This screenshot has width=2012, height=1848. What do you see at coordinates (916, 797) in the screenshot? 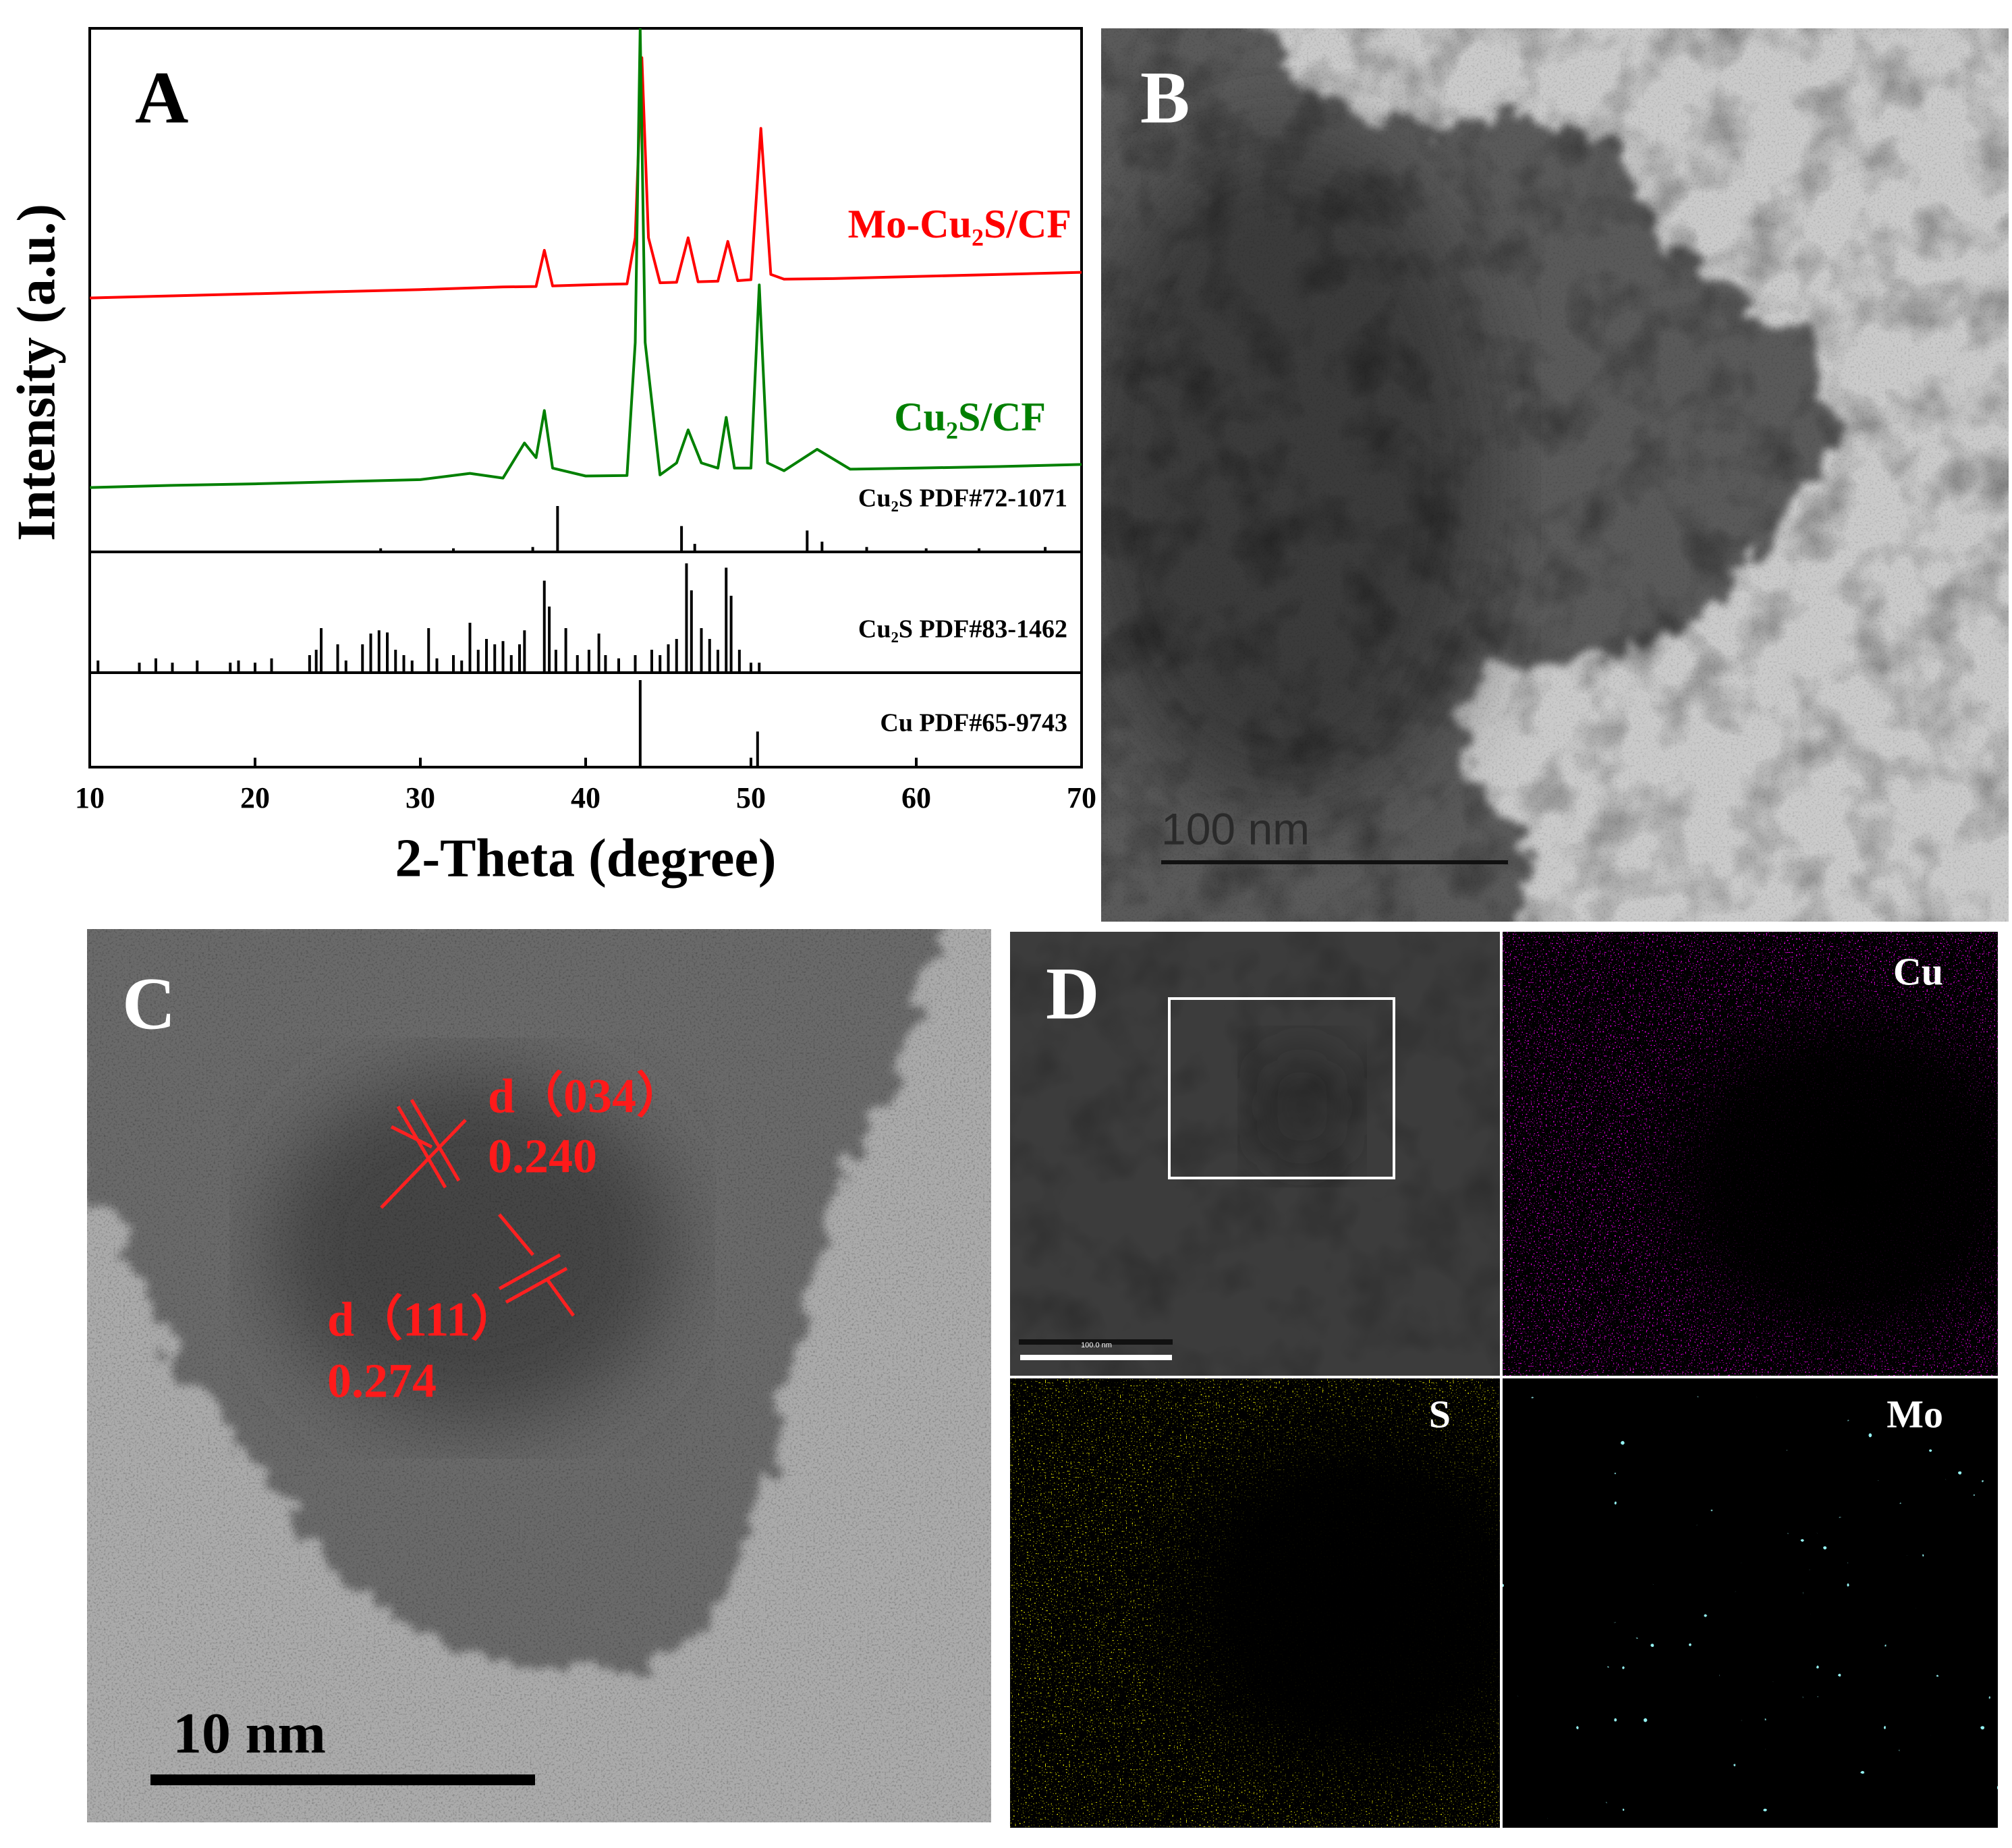
I see `x-tick-label: 60` at bounding box center [916, 797].